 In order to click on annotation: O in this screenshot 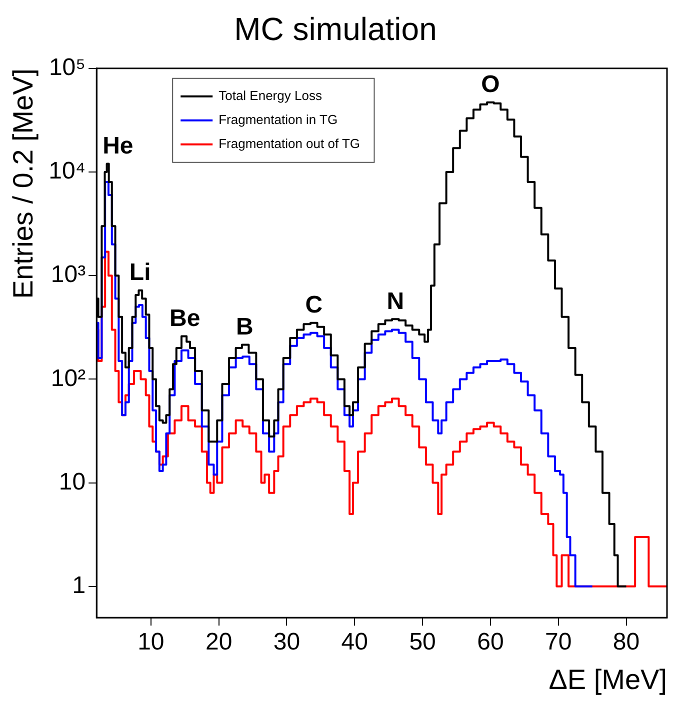, I will do `click(490, 84)`.